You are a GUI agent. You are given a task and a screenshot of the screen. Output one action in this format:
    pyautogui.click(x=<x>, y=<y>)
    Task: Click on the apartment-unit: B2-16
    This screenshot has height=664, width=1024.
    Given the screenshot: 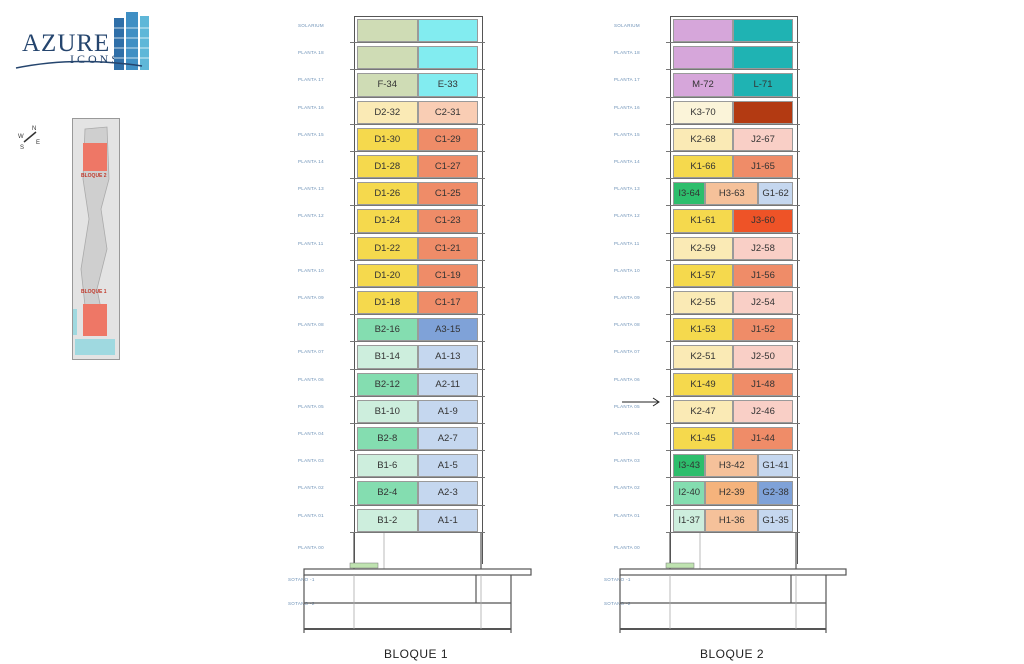 What is the action you would take?
    pyautogui.click(x=387, y=330)
    